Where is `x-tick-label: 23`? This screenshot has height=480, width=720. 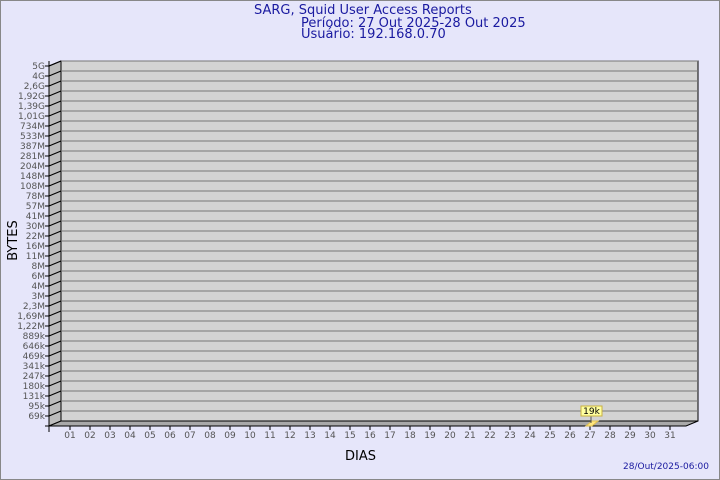
x-tick-label: 23 is located at coordinates (509, 436).